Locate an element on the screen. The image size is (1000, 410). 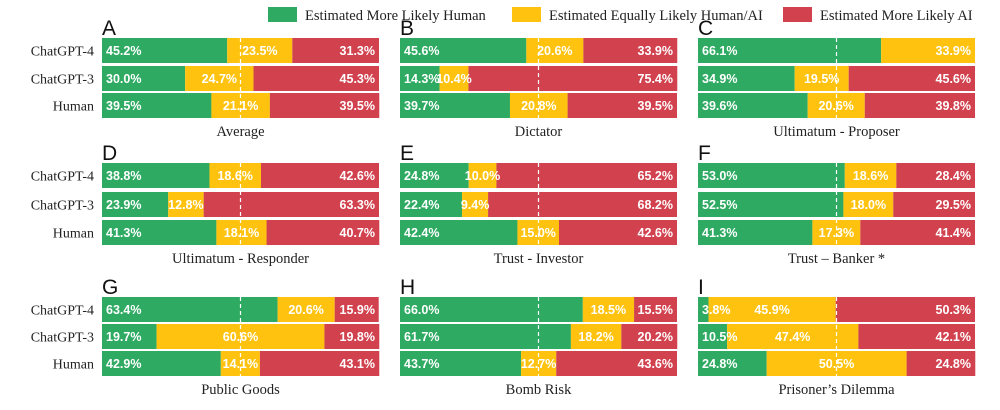
panel-b-label-3-equal: 20.8% is located at coordinates (538, 106).